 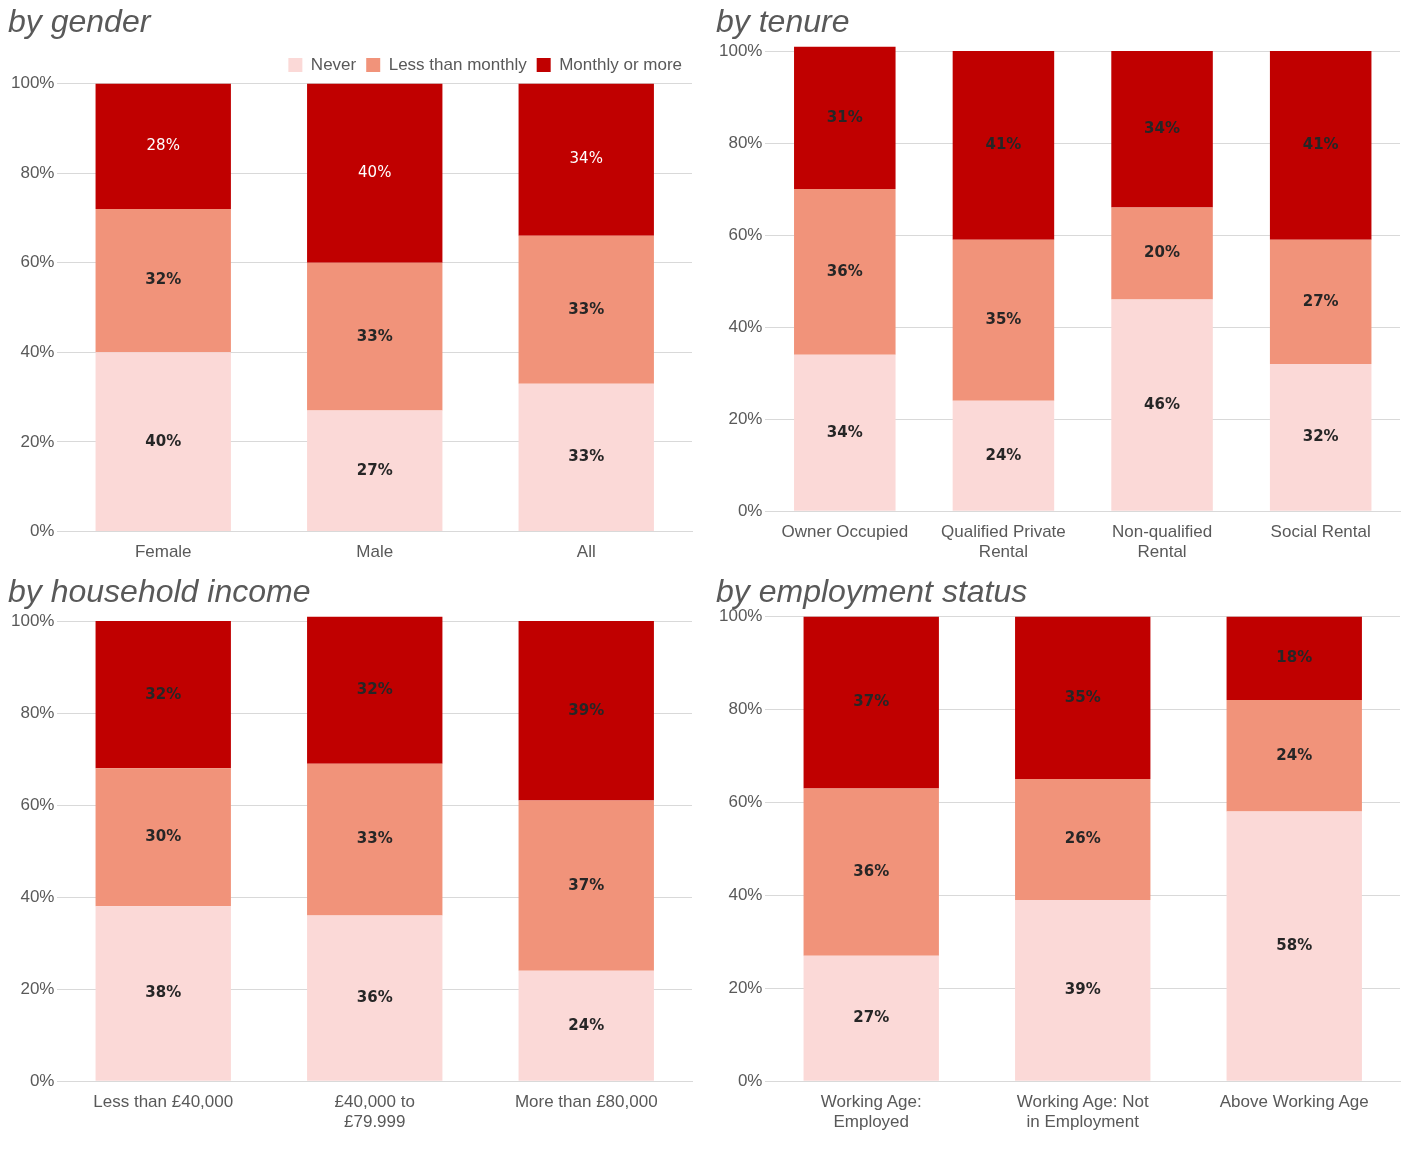 I want to click on x-tick-label: £40,000 to £79.999, so click(x=374, y=1112).